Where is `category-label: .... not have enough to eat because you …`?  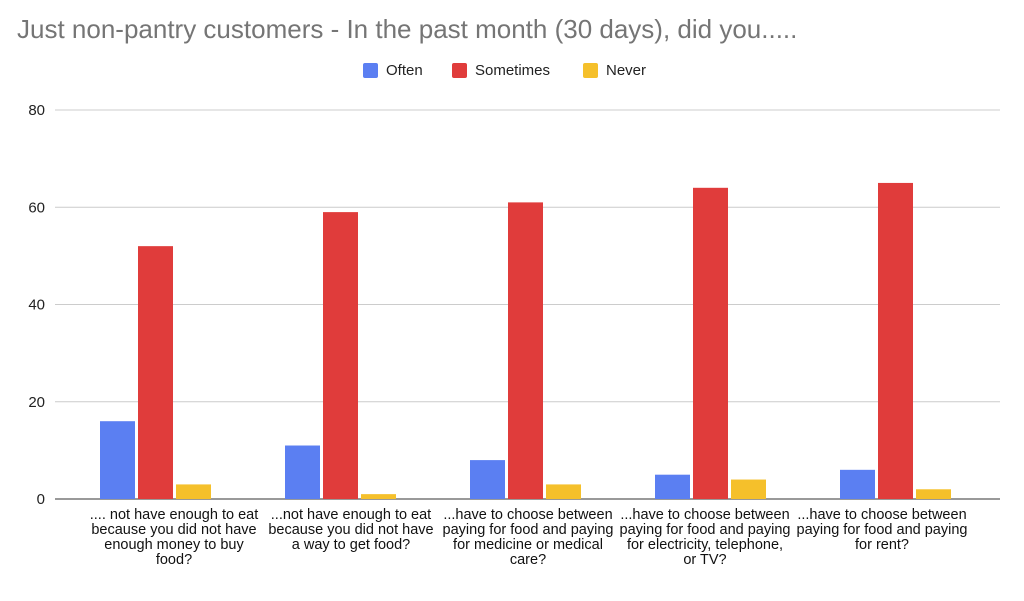 category-label: .... not have enough to eat because you … is located at coordinates (174, 537).